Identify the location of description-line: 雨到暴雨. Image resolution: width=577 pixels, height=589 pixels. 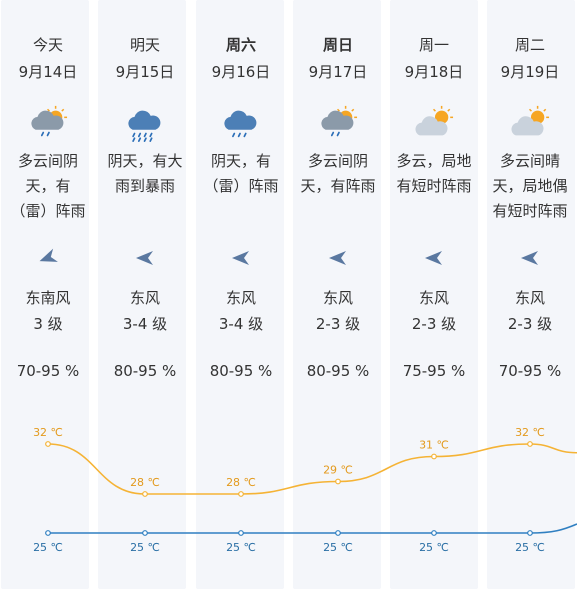
(144, 186).